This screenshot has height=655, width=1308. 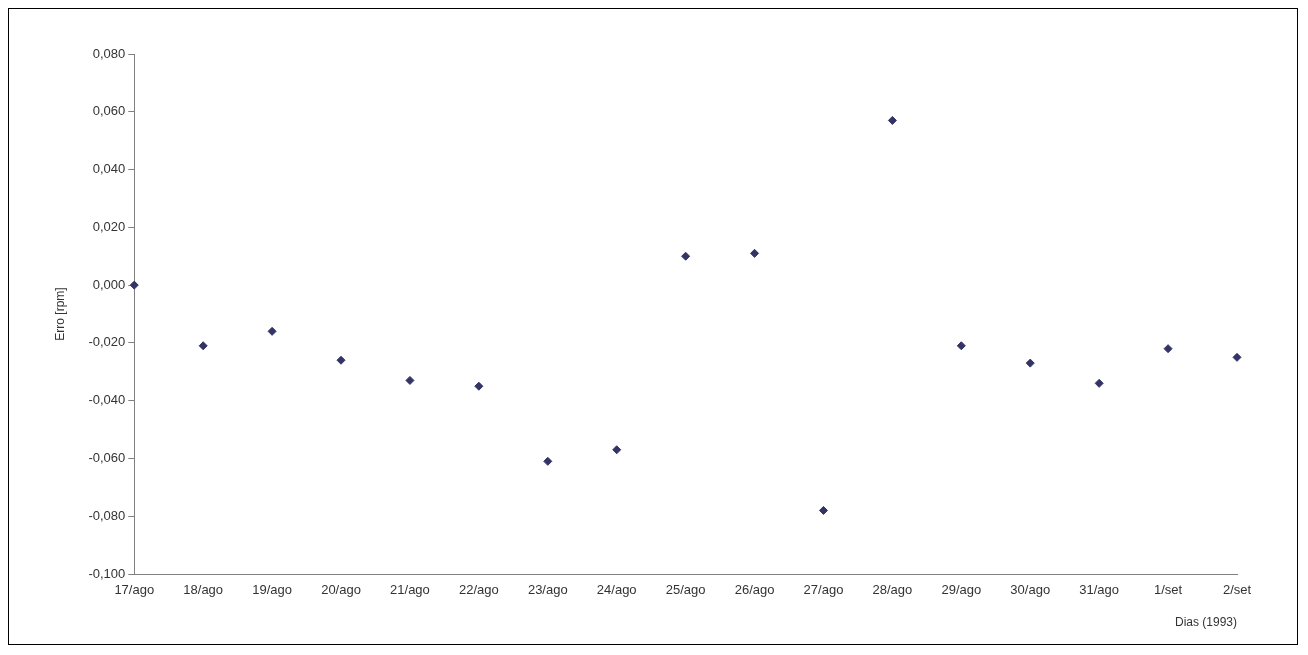 What do you see at coordinates (754, 590) in the screenshot?
I see `x-tick-label: 26/ago` at bounding box center [754, 590].